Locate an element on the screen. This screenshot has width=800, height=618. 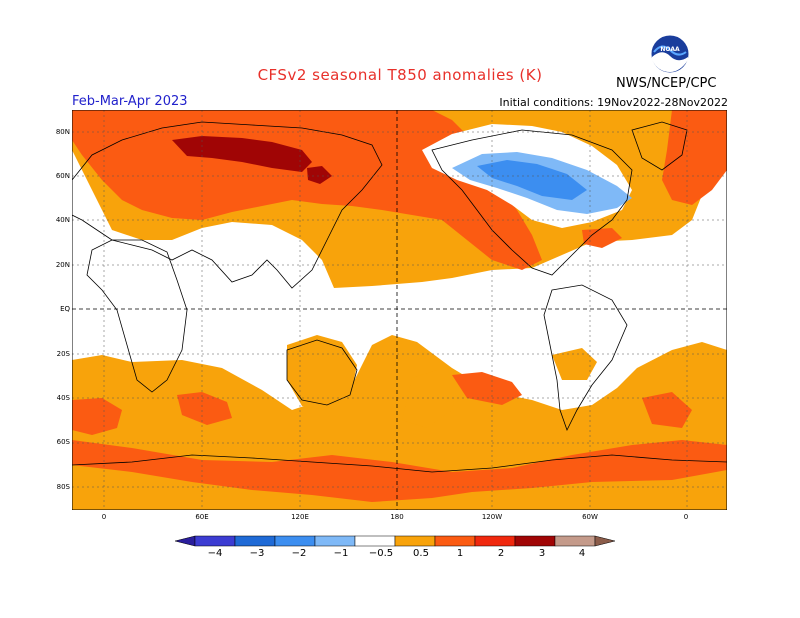
colorbar-label: −0.5 is located at coordinates (381, 553).